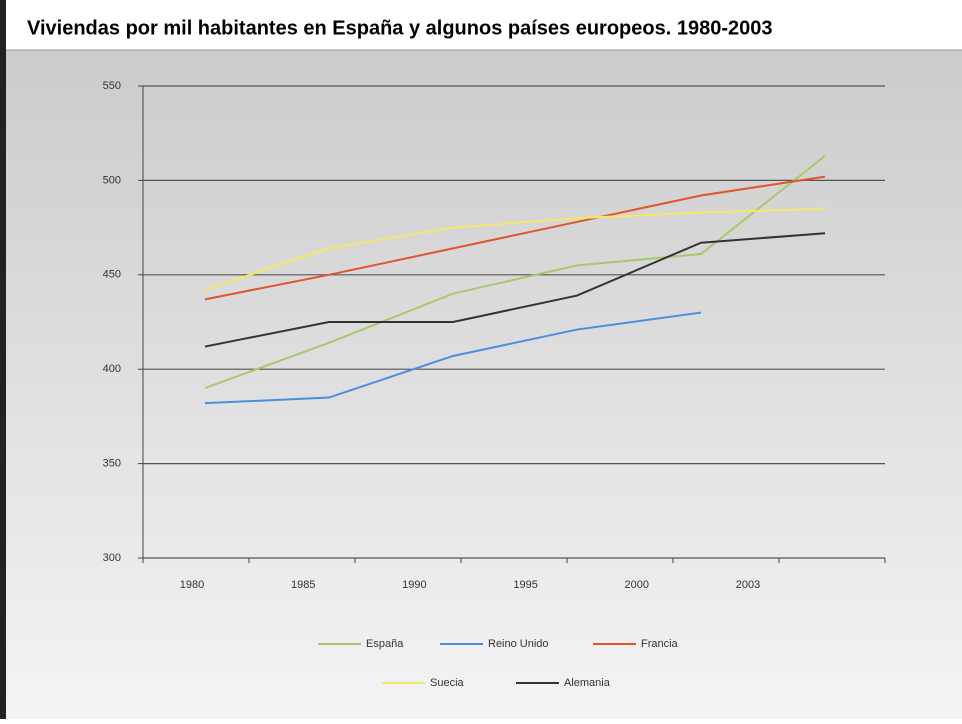 The height and width of the screenshot is (724, 962). What do you see at coordinates (112, 180) in the screenshot?
I see `y-tick-label: 500` at bounding box center [112, 180].